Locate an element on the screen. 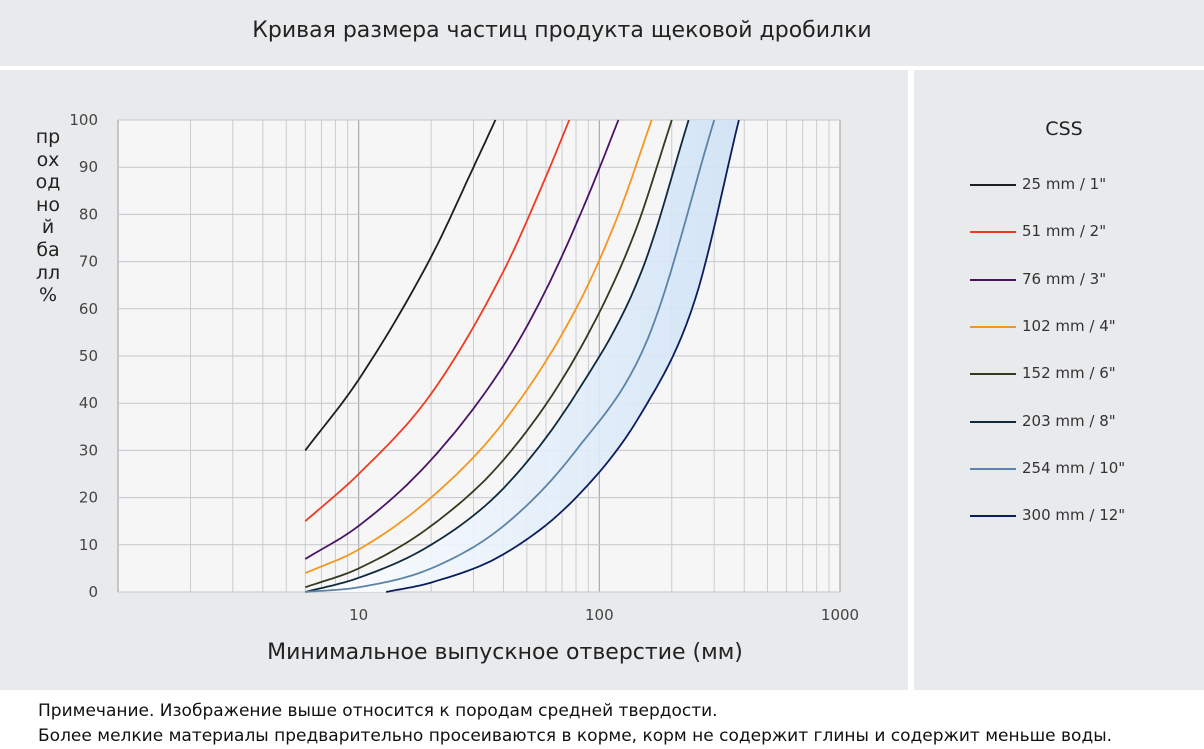 The image size is (1204, 749). title-bar is located at coordinates (602, 33).